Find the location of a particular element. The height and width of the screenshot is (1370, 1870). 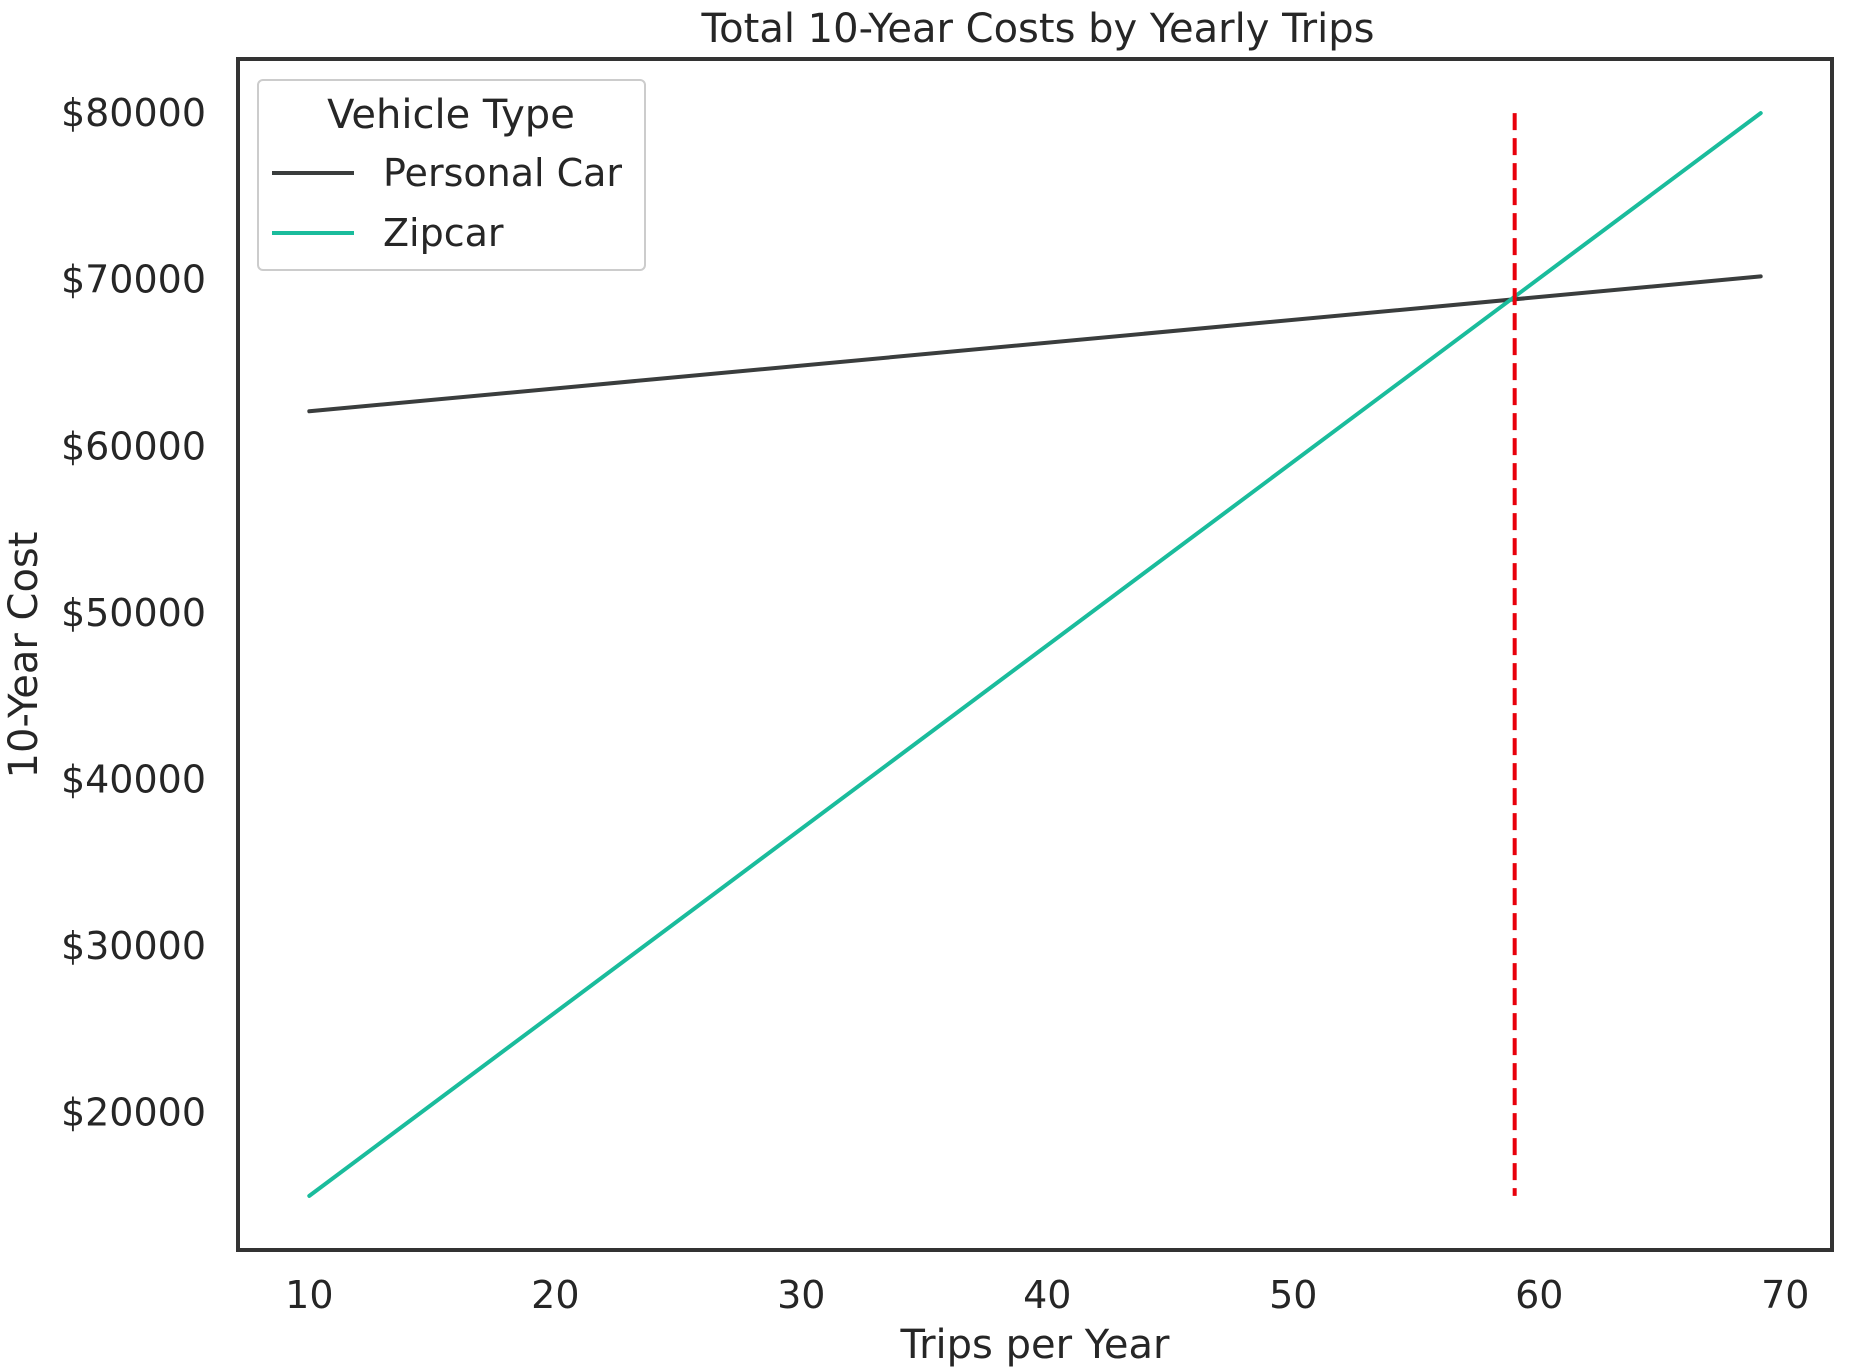

legend: Vehicle Type Personal Car Zipcar is located at coordinates (451, 175).